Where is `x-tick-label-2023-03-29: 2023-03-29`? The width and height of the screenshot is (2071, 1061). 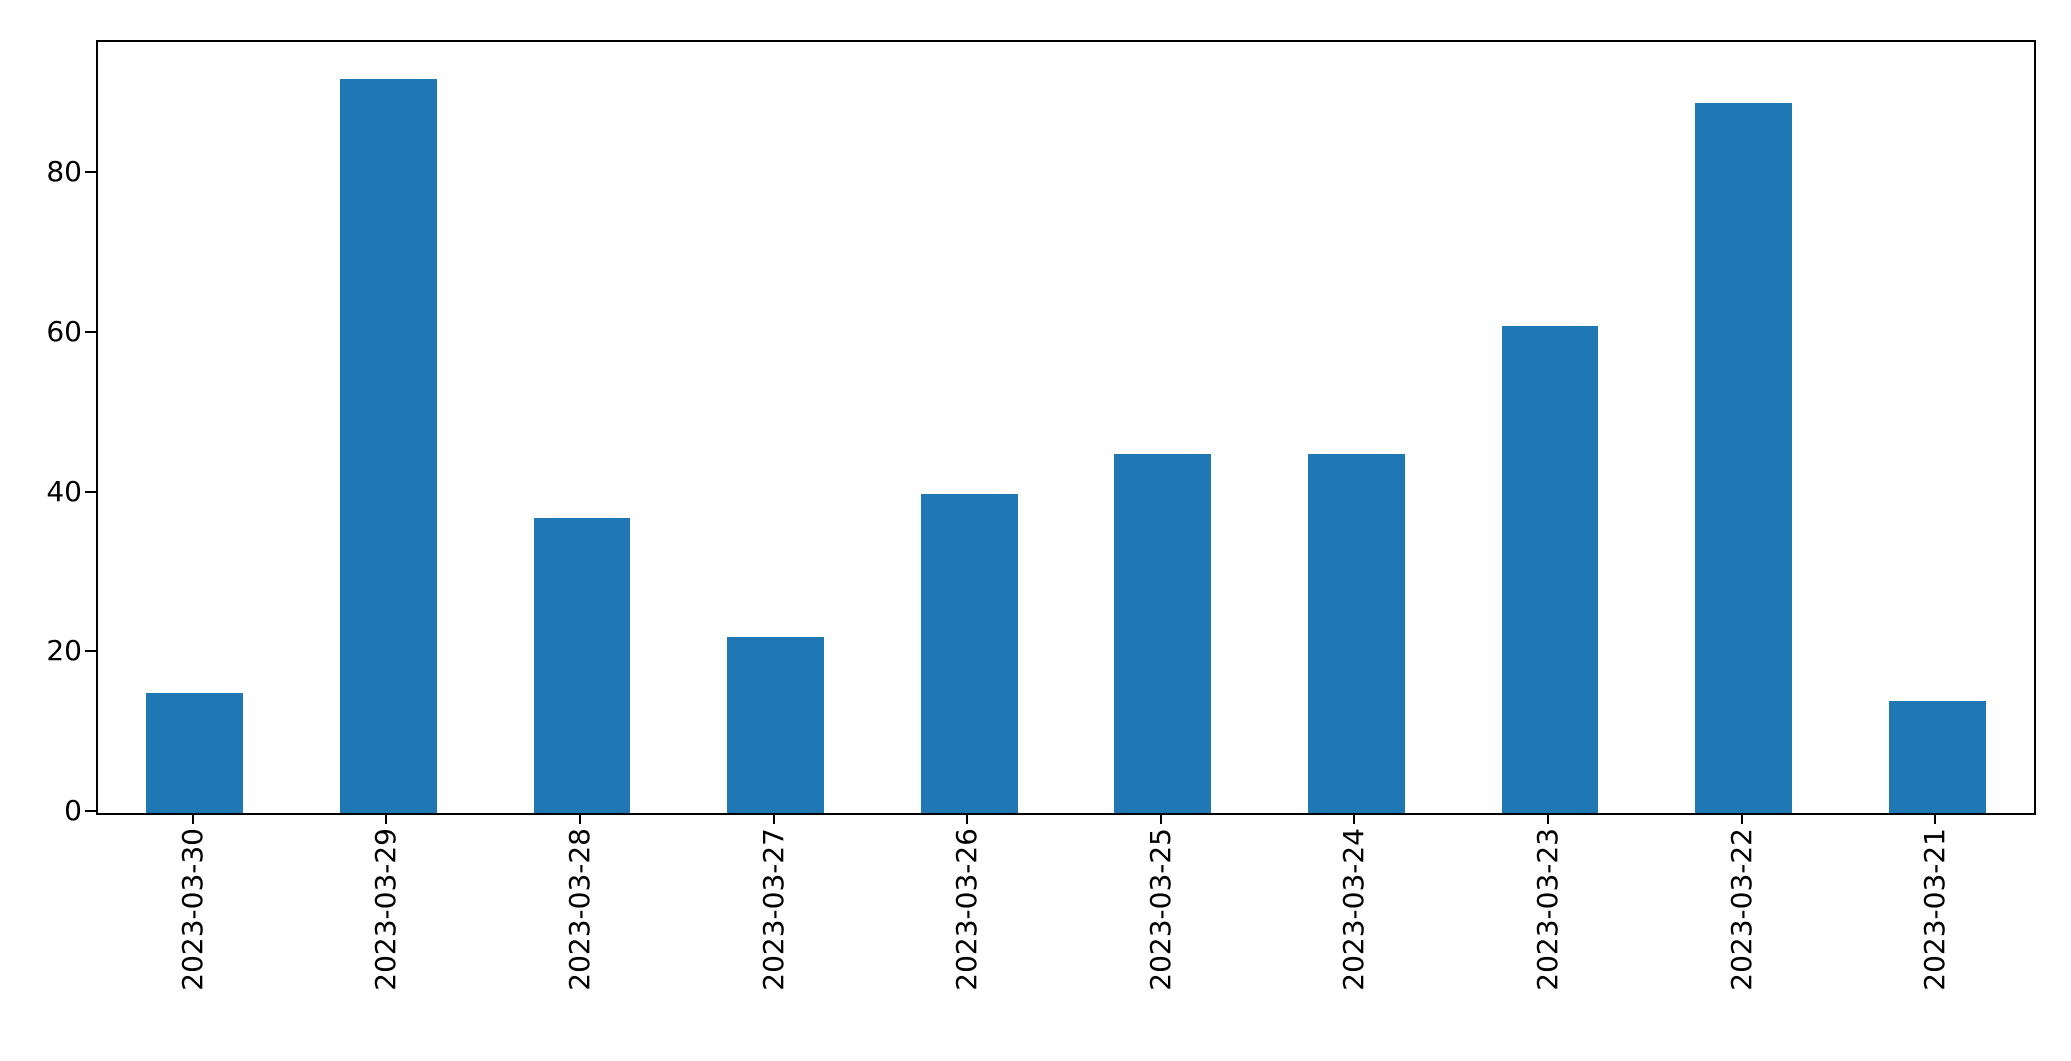
x-tick-label-2023-03-29: 2023-03-29 is located at coordinates (386, 909).